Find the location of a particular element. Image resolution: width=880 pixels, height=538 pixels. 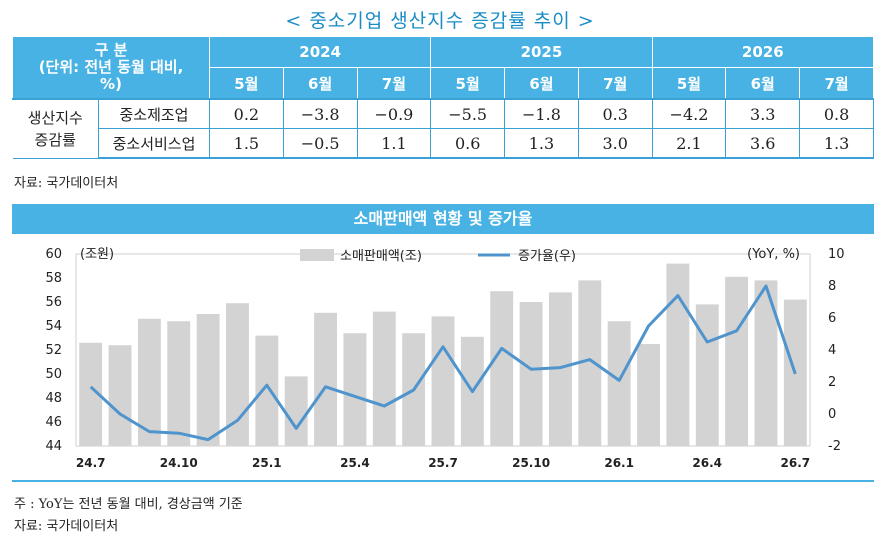

x-tick-label: 24.10 is located at coordinates (179, 463).